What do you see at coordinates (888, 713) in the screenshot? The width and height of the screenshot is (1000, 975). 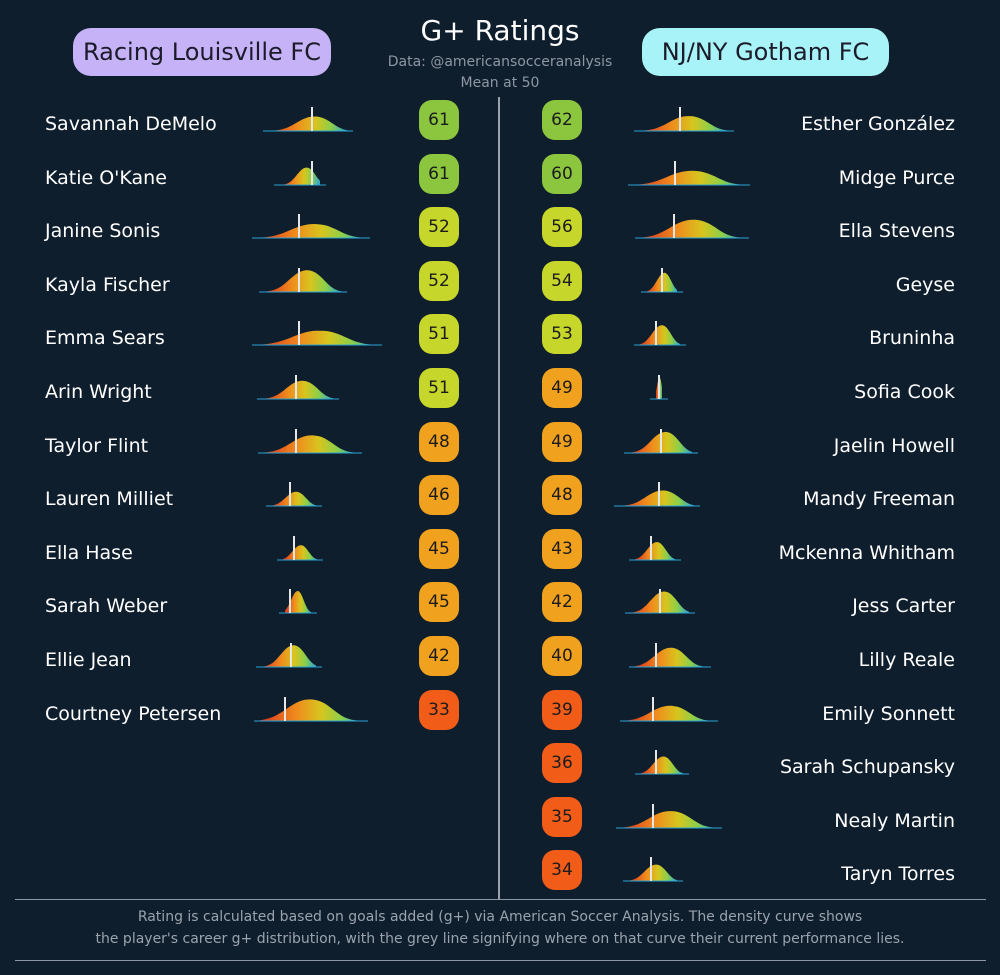 I see `player-name: Emily Sonnett` at bounding box center [888, 713].